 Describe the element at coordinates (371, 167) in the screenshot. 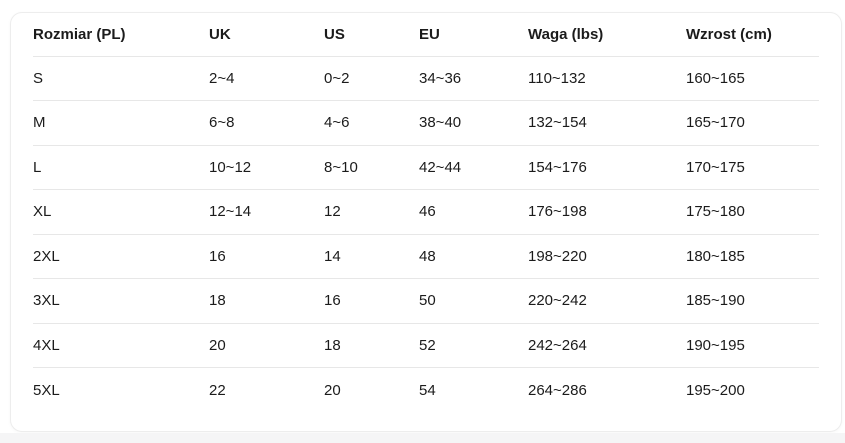

I see `table-cell: 8~10` at that location.